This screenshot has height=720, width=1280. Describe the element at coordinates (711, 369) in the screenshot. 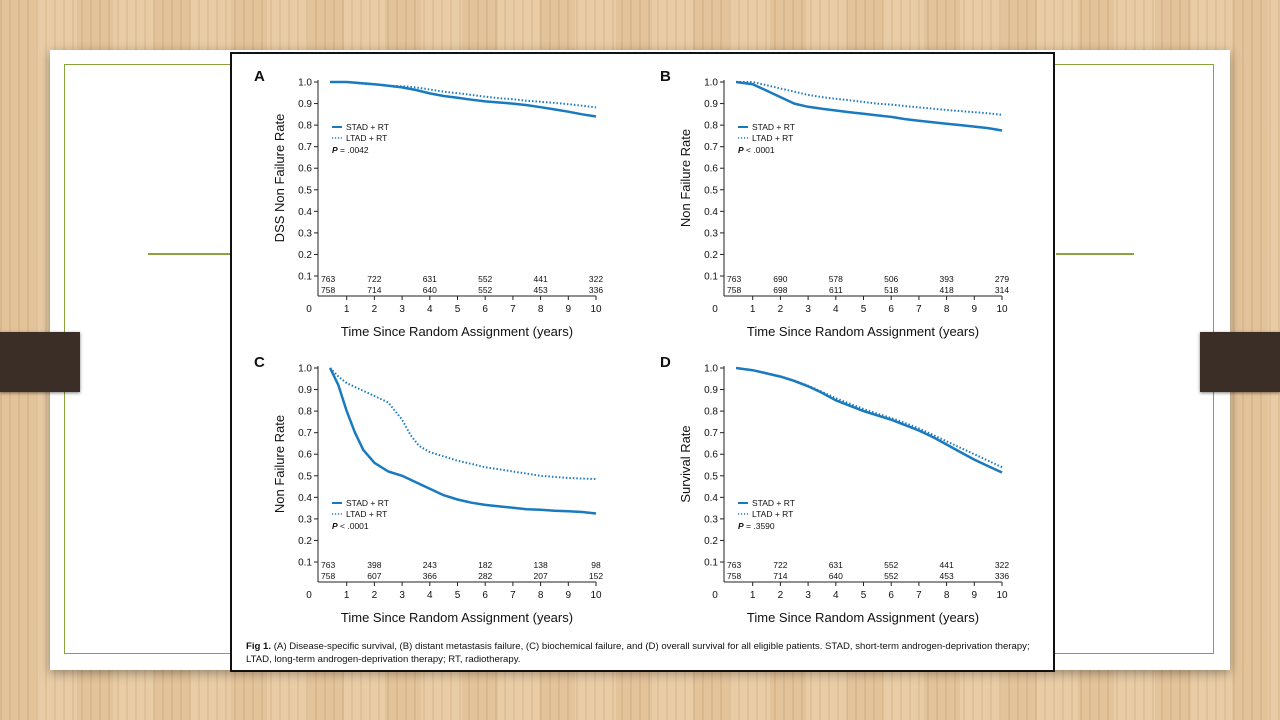

I see `y-tick-label: 1.0` at that location.